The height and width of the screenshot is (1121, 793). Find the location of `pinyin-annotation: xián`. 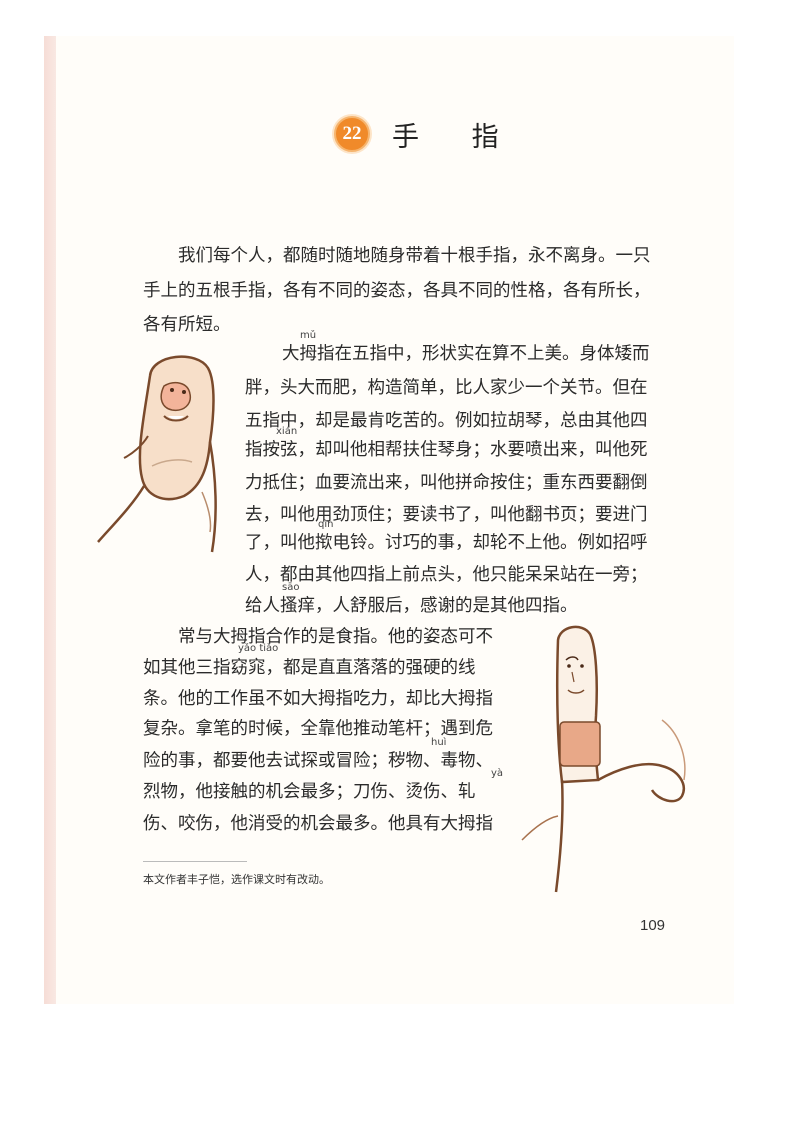

pinyin-annotation: xián is located at coordinates (287, 431).